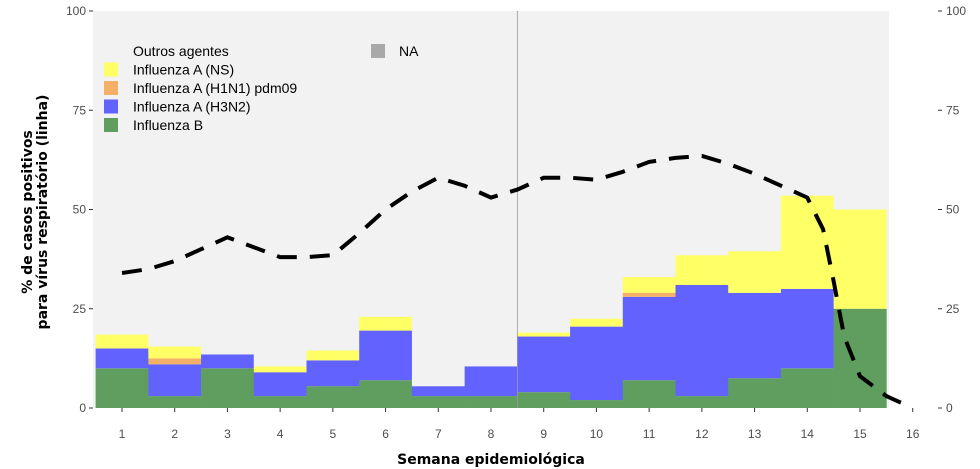 This screenshot has width=980, height=469. Describe the element at coordinates (544, 334) in the screenshot. I see `bar-segment-influenza-a-ns--week-9` at that location.